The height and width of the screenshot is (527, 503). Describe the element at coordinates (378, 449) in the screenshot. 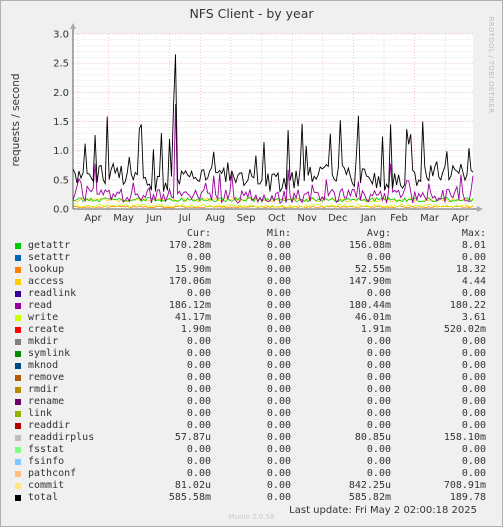

I see `legend-avg-fsstat: 0.00` at that location.